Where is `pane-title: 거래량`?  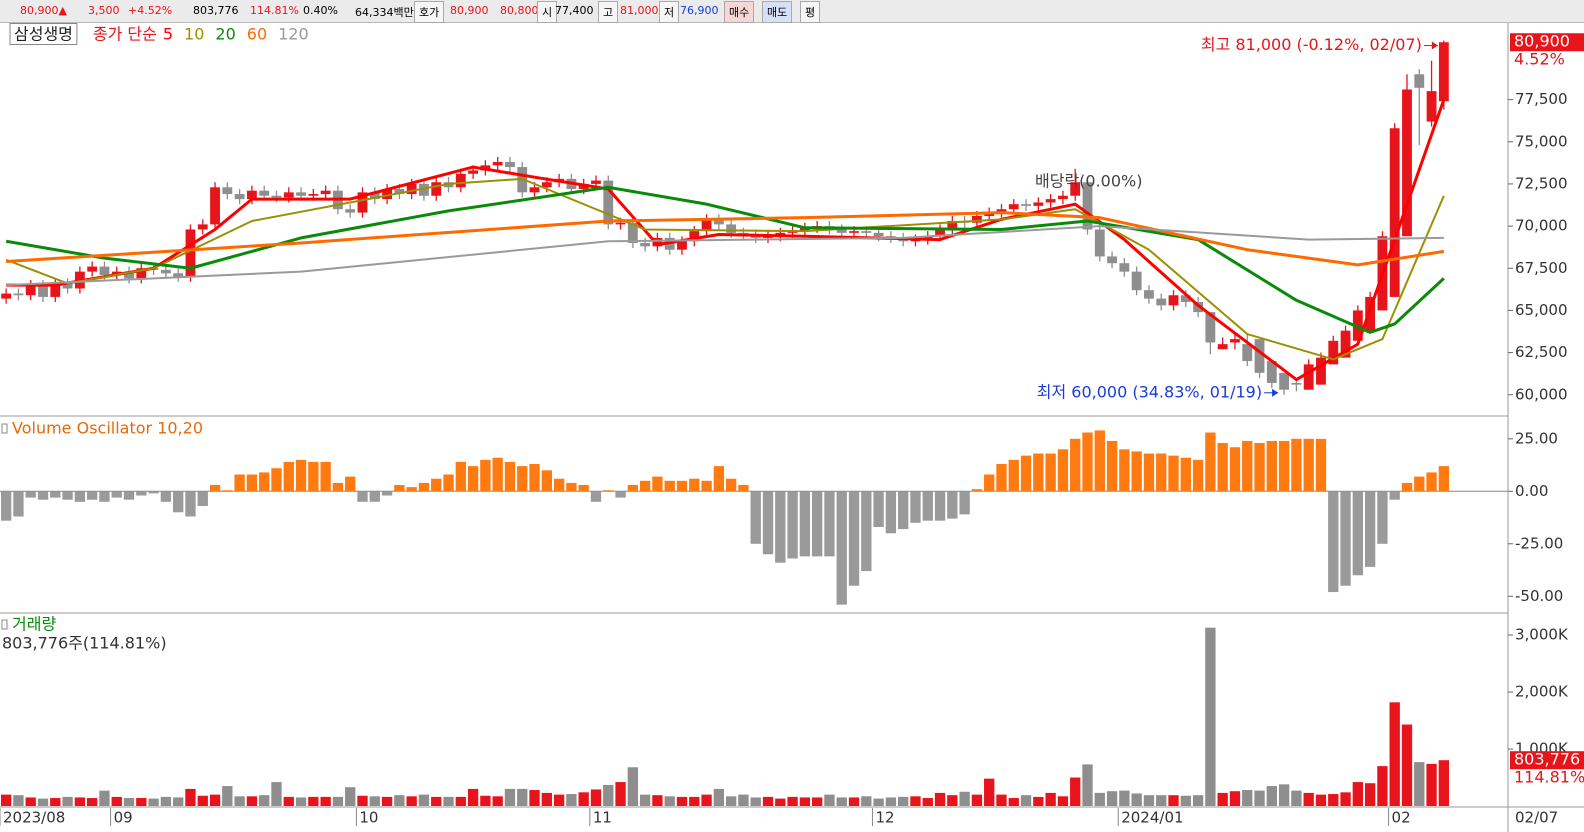
pane-title: 거래량 is located at coordinates (34, 624).